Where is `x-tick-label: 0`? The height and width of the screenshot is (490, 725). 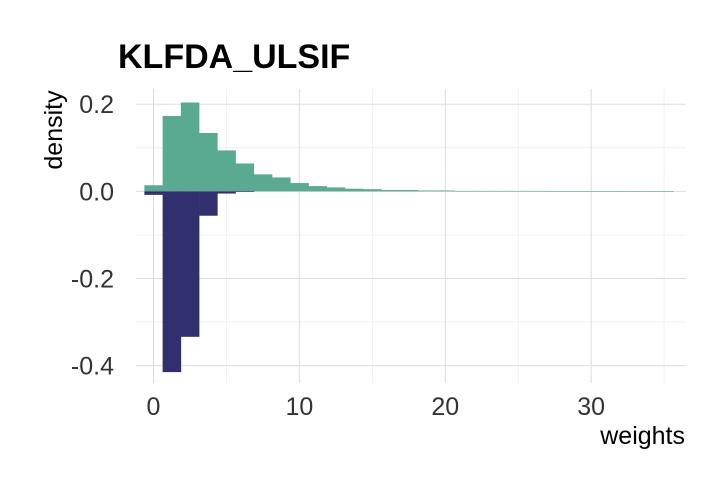 x-tick-label: 0 is located at coordinates (154, 407).